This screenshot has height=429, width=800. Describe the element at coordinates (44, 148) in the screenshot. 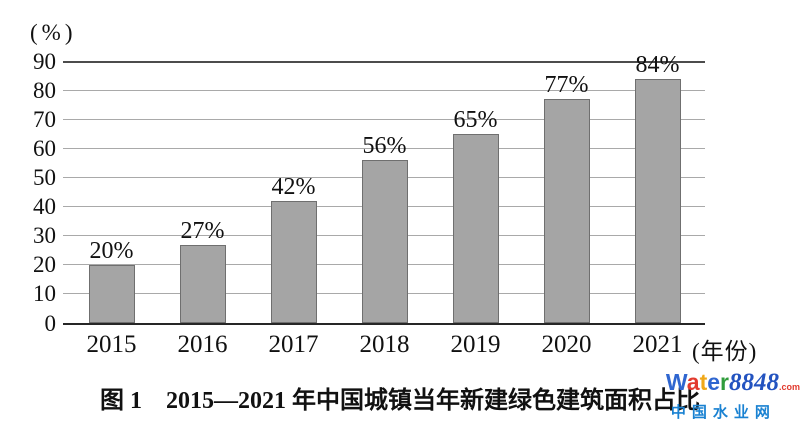

I see `y-tick-label-60: 60` at that location.